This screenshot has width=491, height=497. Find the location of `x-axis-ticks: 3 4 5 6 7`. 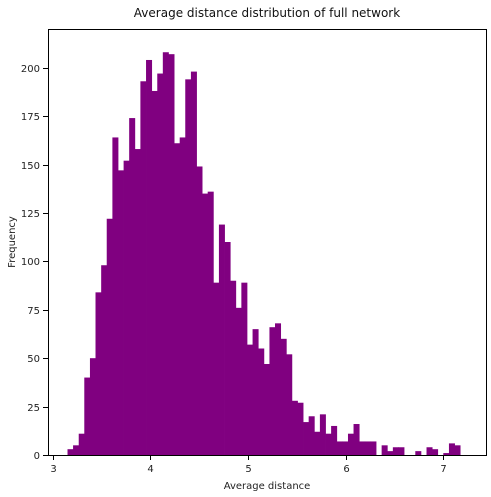

x-axis-ticks: 3 4 5 6 7 is located at coordinates (248, 465).